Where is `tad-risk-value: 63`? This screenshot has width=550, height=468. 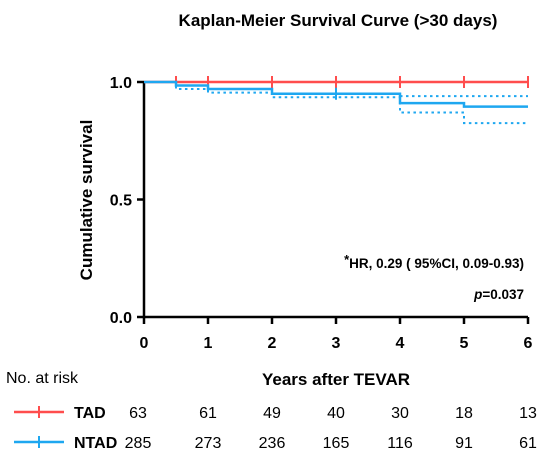
tad-risk-value: 63 is located at coordinates (138, 413).